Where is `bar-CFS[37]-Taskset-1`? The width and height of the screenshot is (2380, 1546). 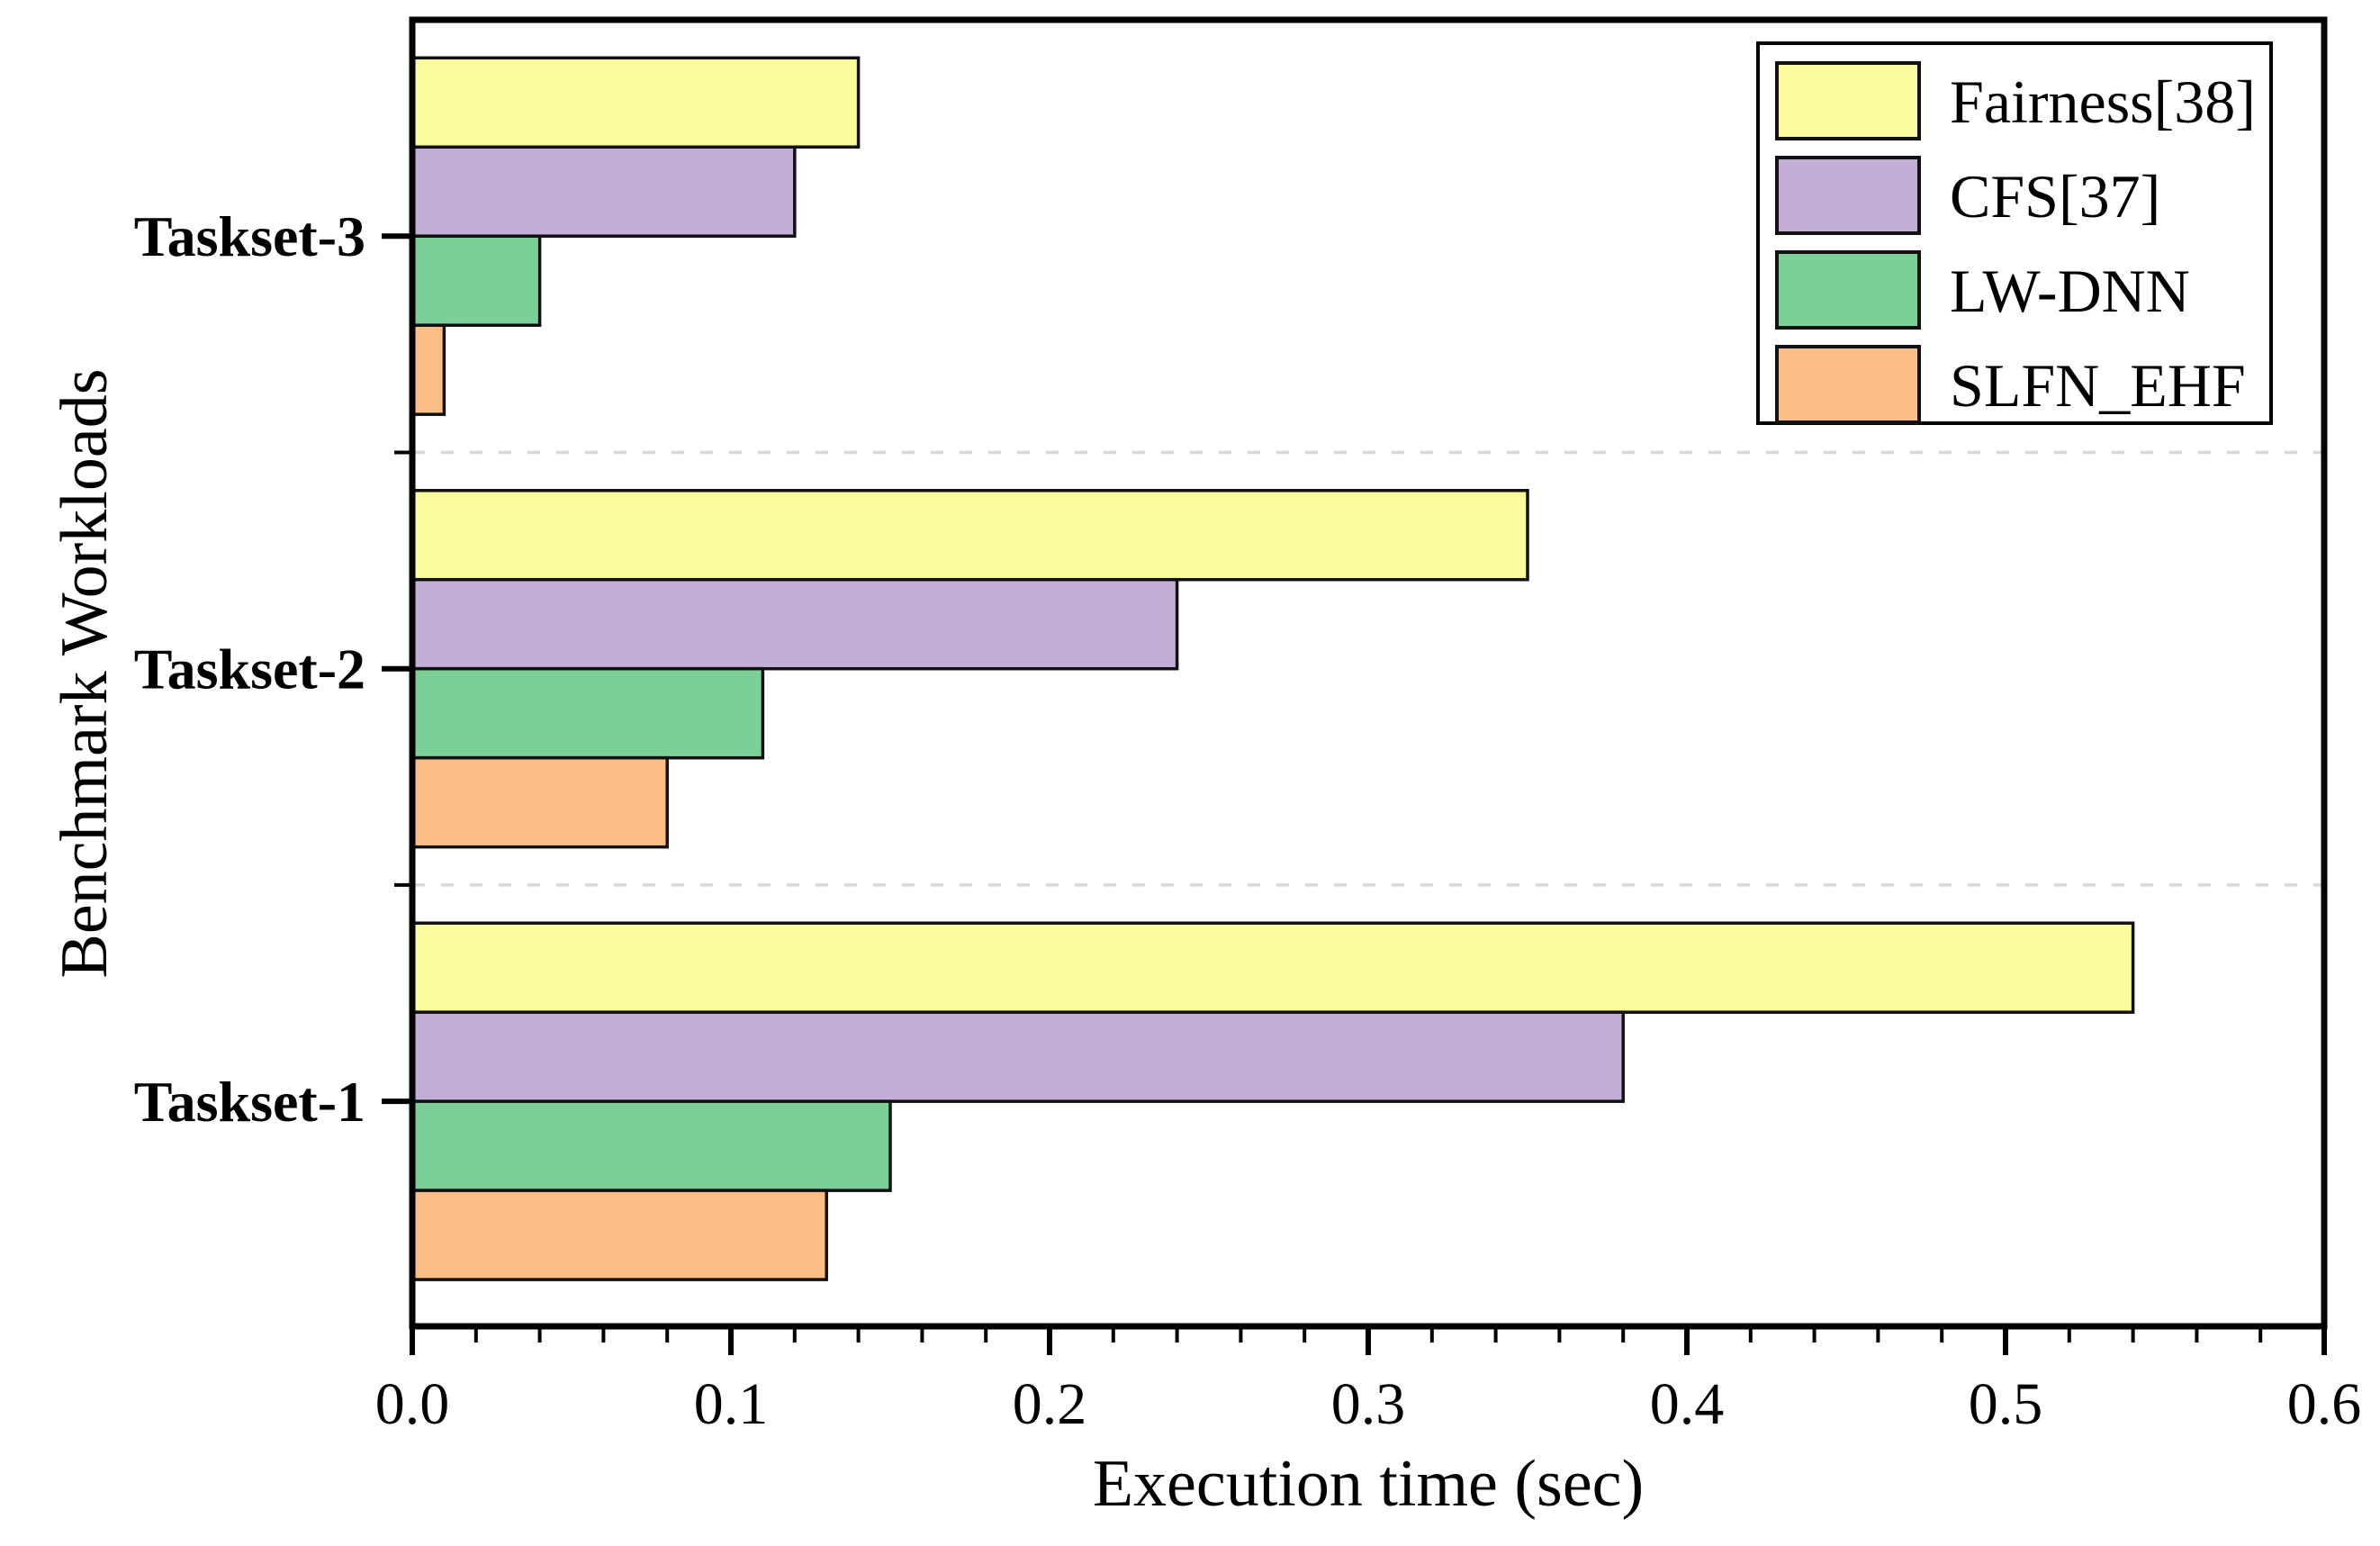 bar-CFS[37]-Taskset-1 is located at coordinates (1018, 1056).